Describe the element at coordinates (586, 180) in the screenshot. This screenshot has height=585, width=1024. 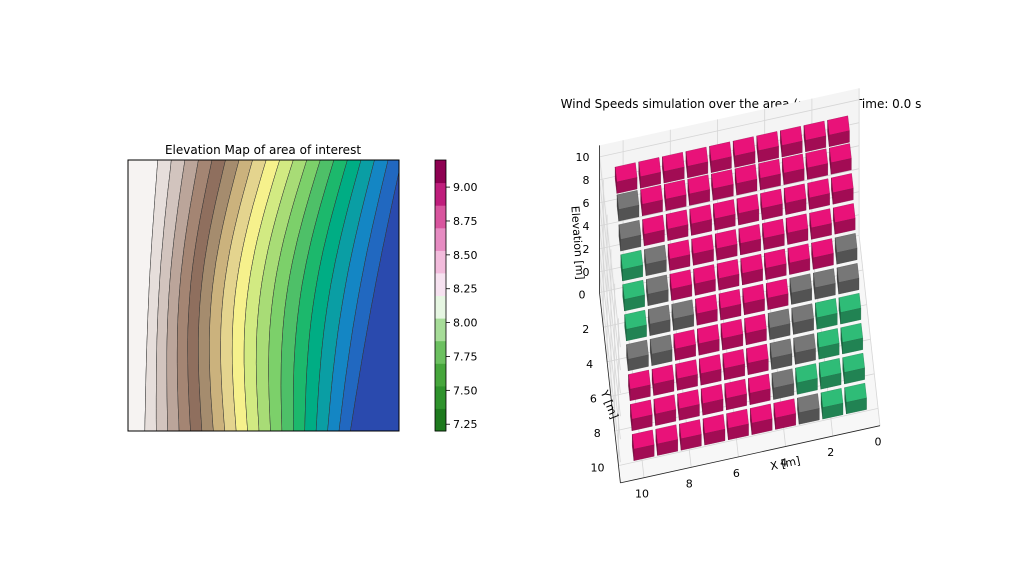
I see `z-tick-label: 8` at that location.